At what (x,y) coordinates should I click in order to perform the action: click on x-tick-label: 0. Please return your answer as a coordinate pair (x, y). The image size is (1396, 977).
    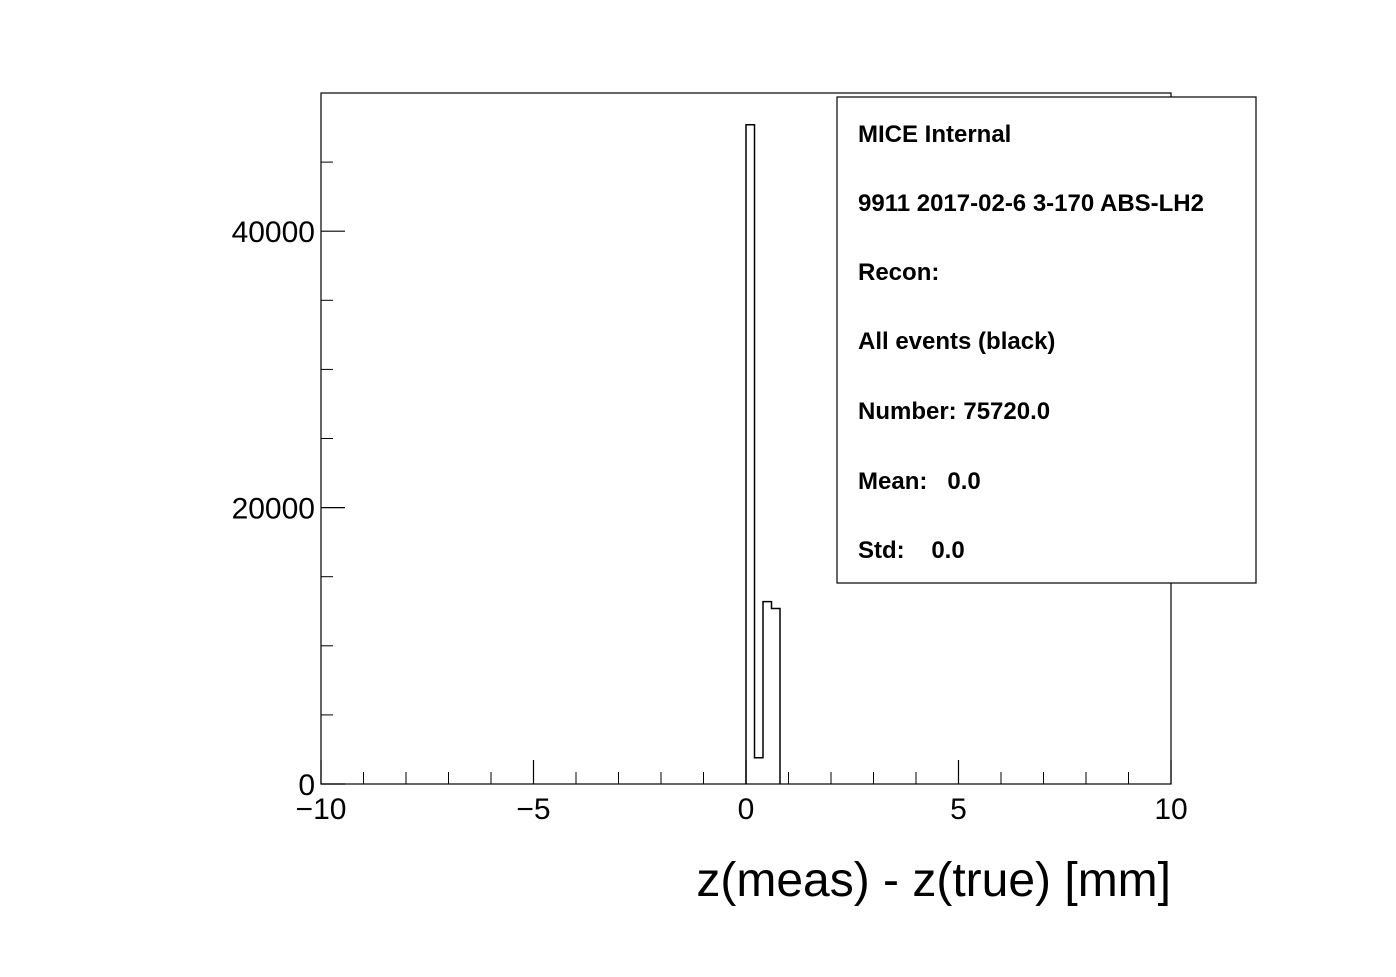
    Looking at the image, I should click on (746, 809).